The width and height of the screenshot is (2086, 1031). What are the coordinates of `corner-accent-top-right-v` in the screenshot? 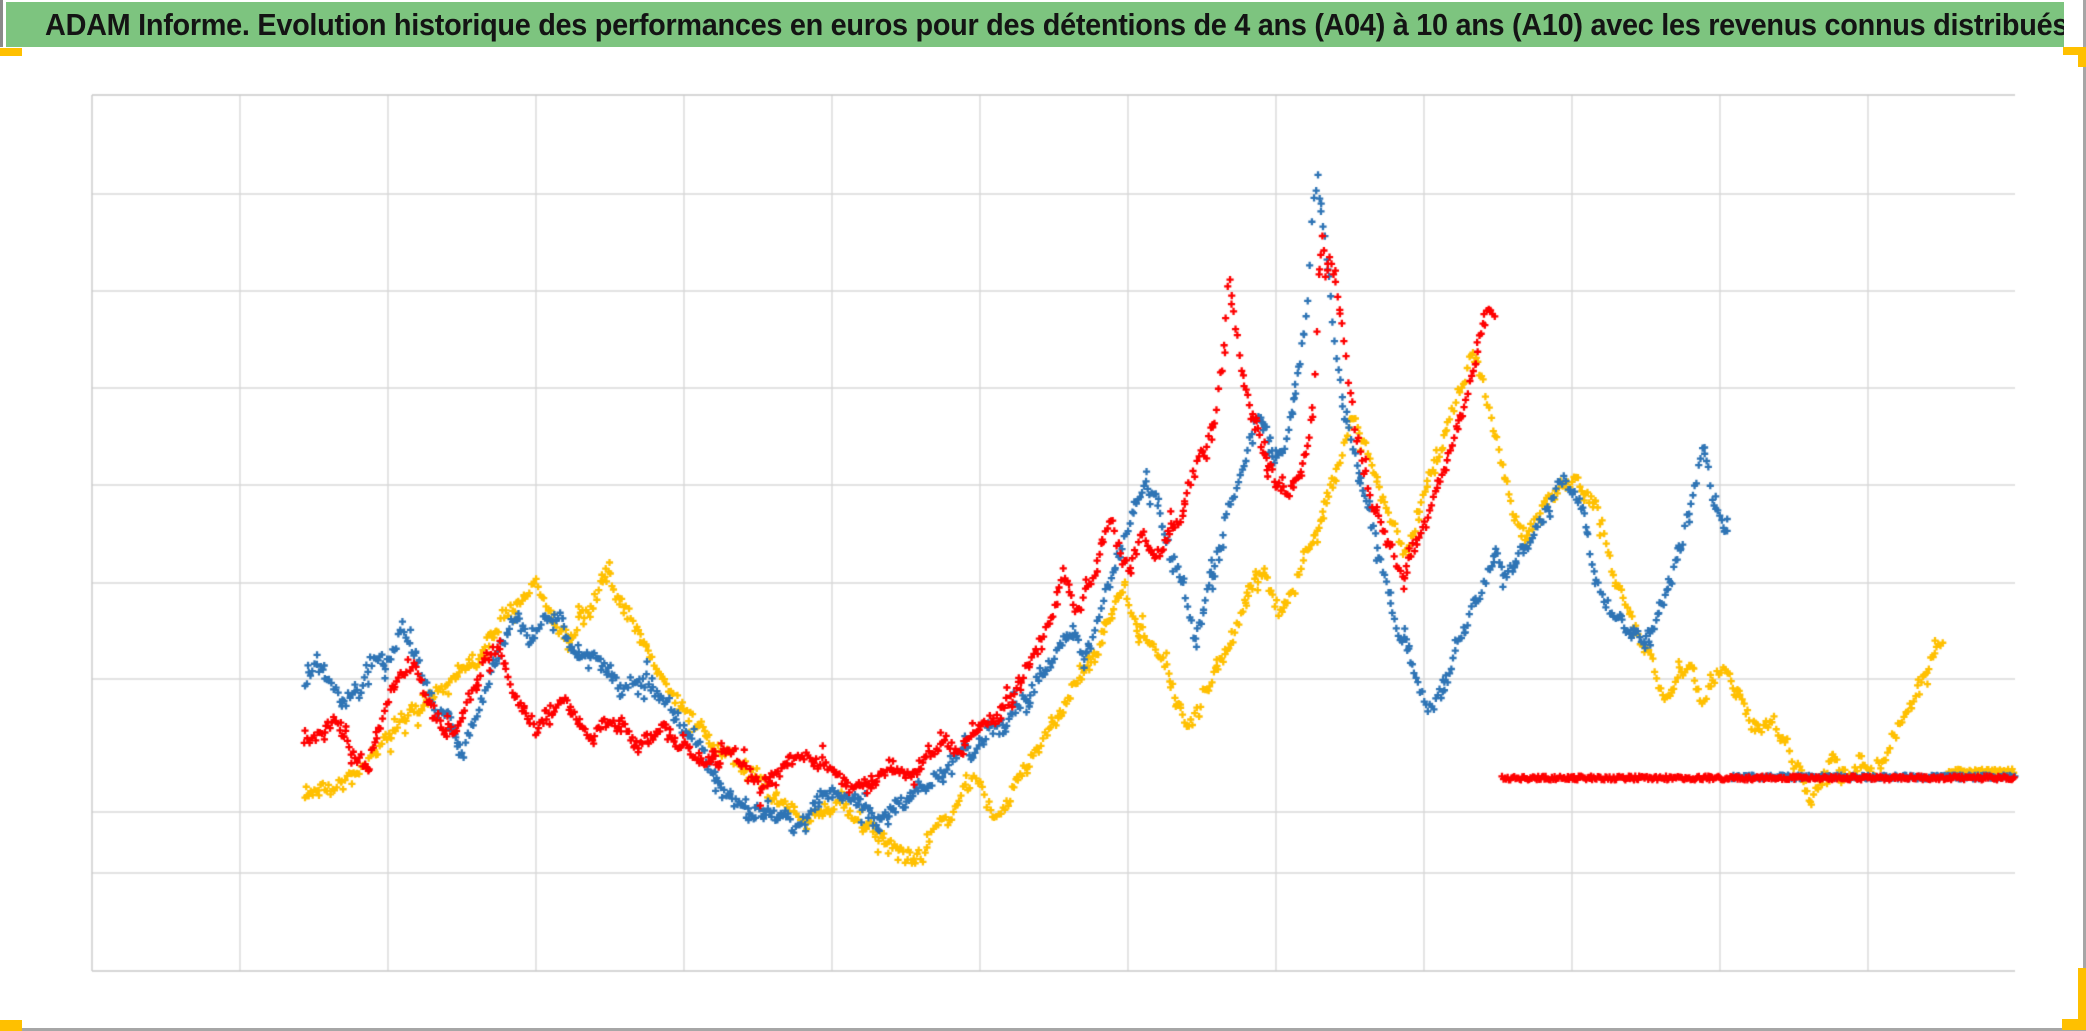 It's located at (2082, 57).